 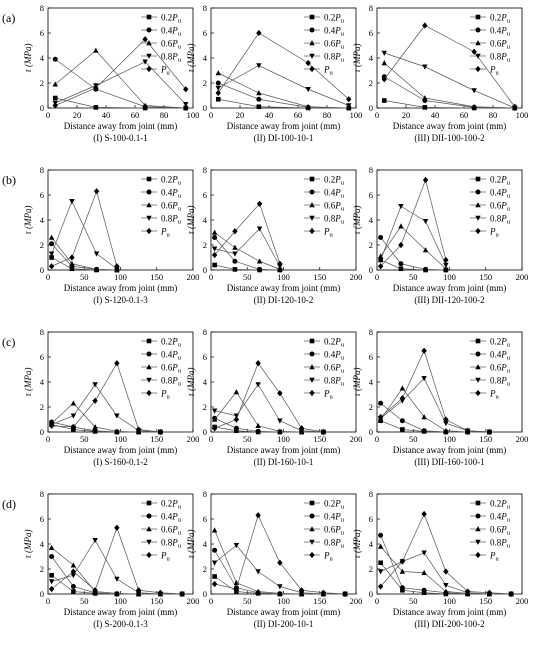 I want to click on x-tick-label: 50, so click(x=413, y=601).